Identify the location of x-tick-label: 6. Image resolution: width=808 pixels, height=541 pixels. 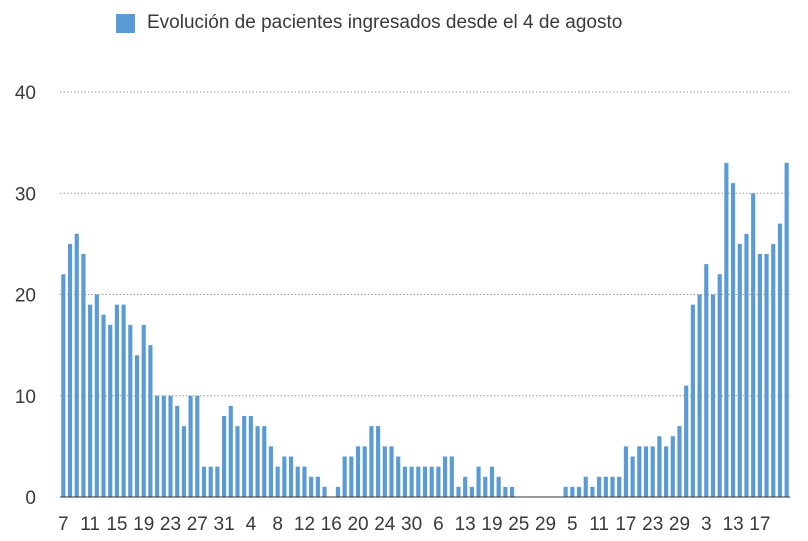
(438, 524).